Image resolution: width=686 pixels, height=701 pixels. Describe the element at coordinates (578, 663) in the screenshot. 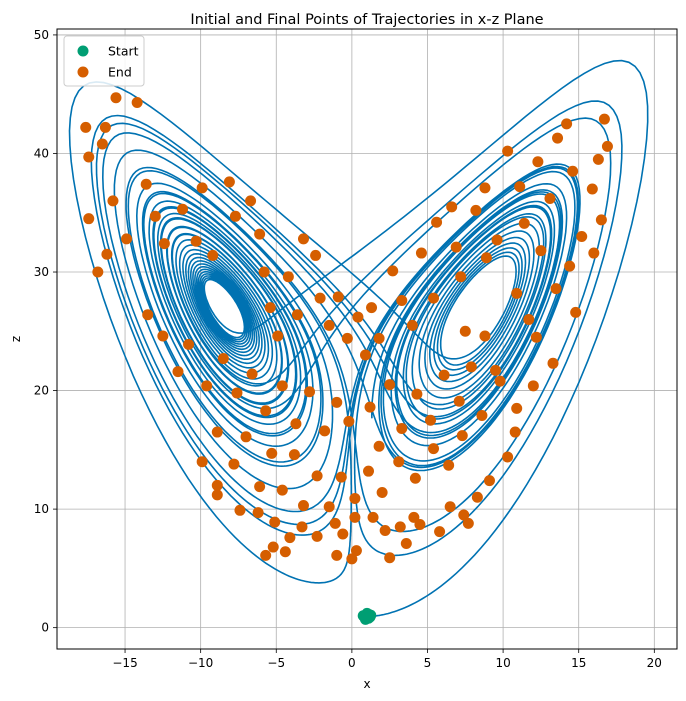

I see `x-tick-label: 15` at that location.